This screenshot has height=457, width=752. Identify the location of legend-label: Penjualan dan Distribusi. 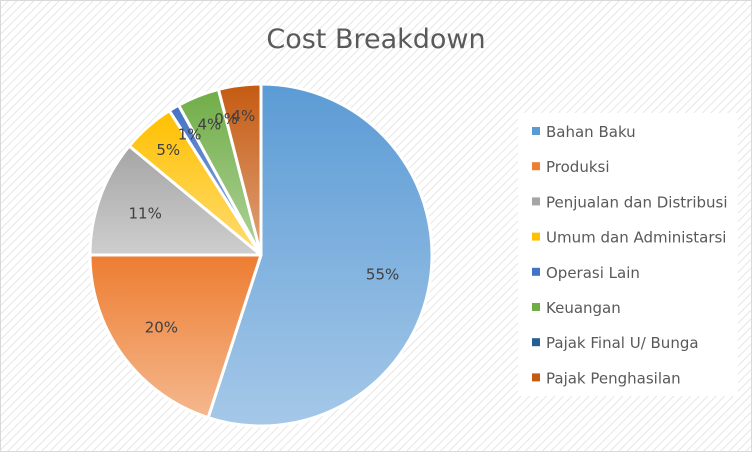
(637, 202).